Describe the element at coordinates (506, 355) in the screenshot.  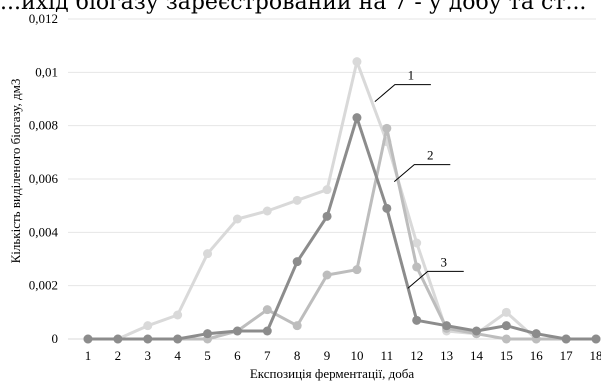
I see `x-tick-label: 15` at that location.